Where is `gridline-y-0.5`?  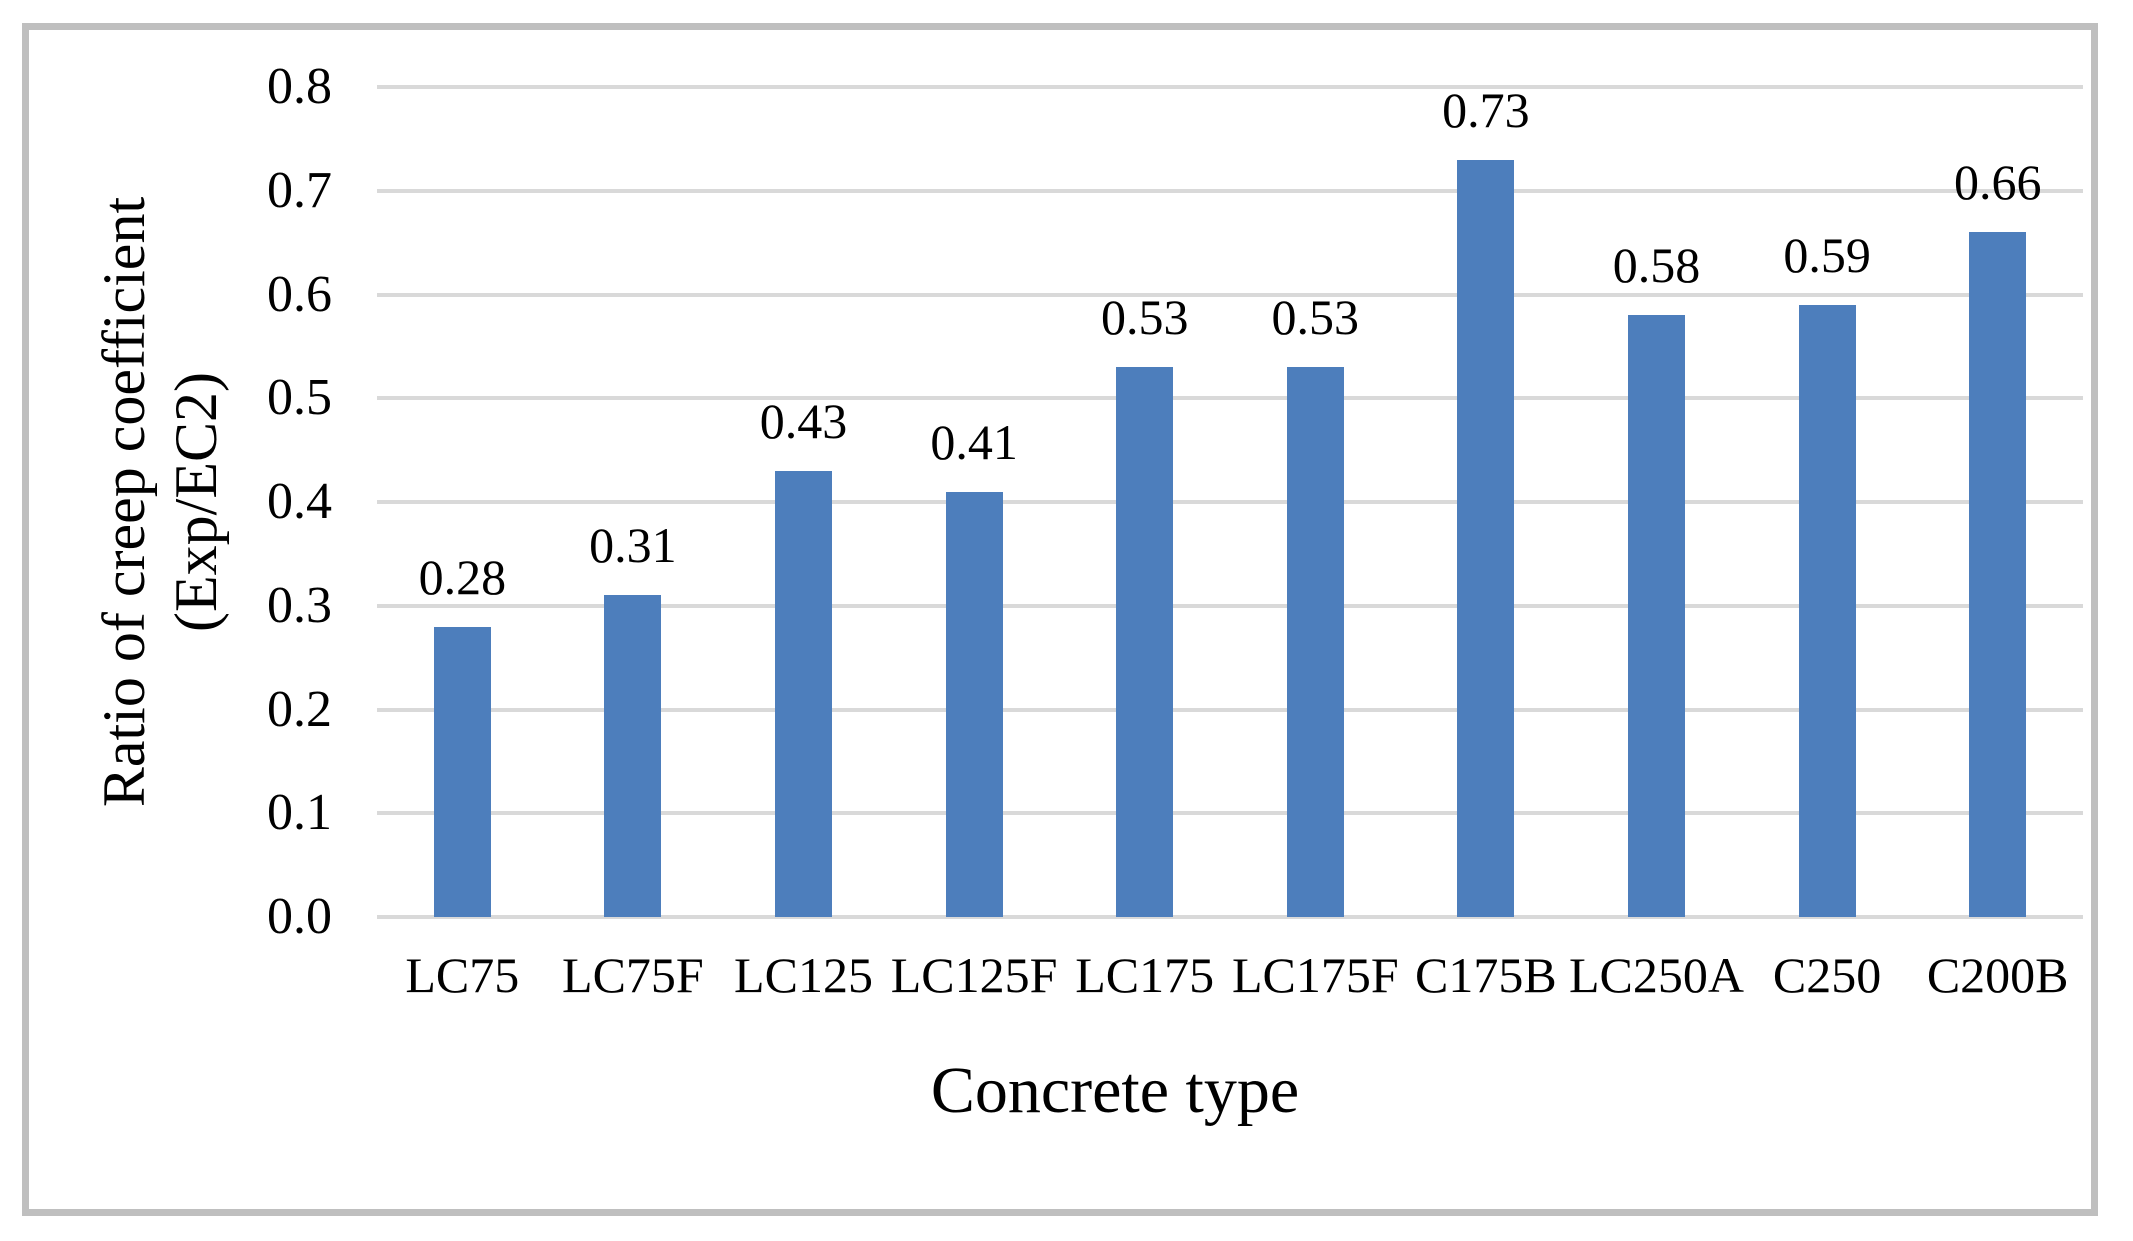
gridline-y-0.5 is located at coordinates (1230, 398).